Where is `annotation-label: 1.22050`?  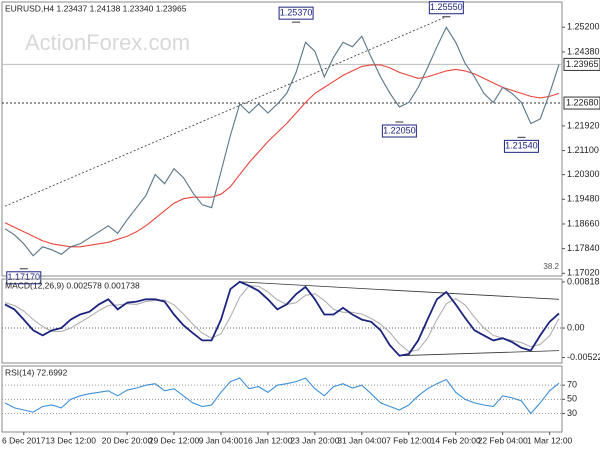 annotation-label: 1.22050 is located at coordinates (399, 130).